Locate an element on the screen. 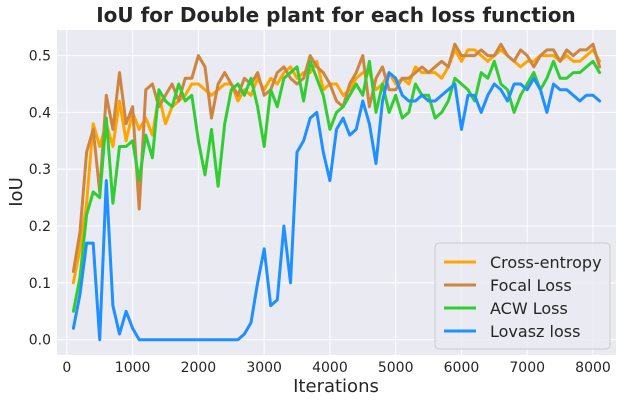 This screenshot has width=623, height=404. y-tick-label: 0.2 is located at coordinates (40, 227).